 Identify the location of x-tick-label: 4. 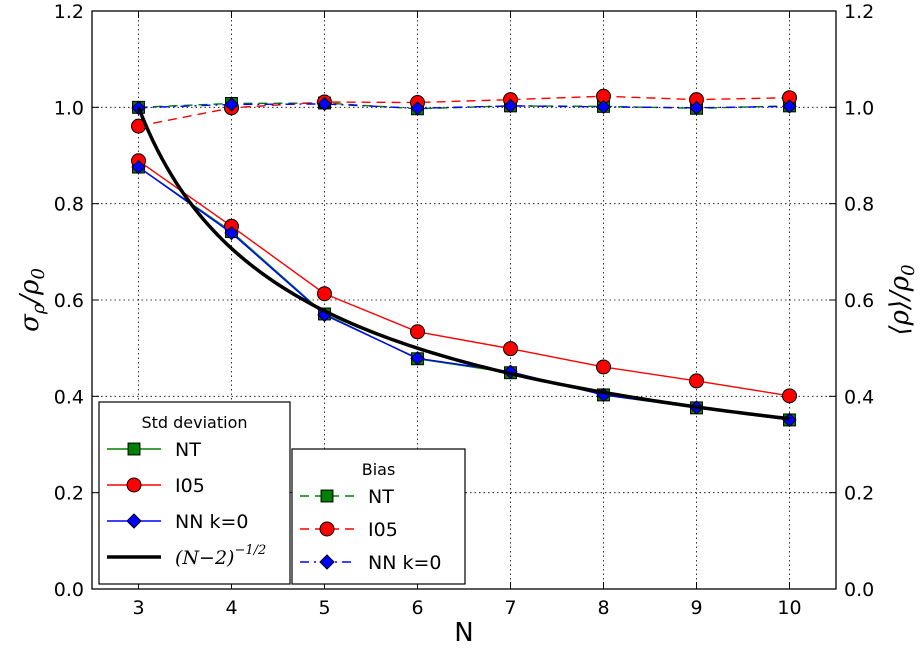
(231, 608).